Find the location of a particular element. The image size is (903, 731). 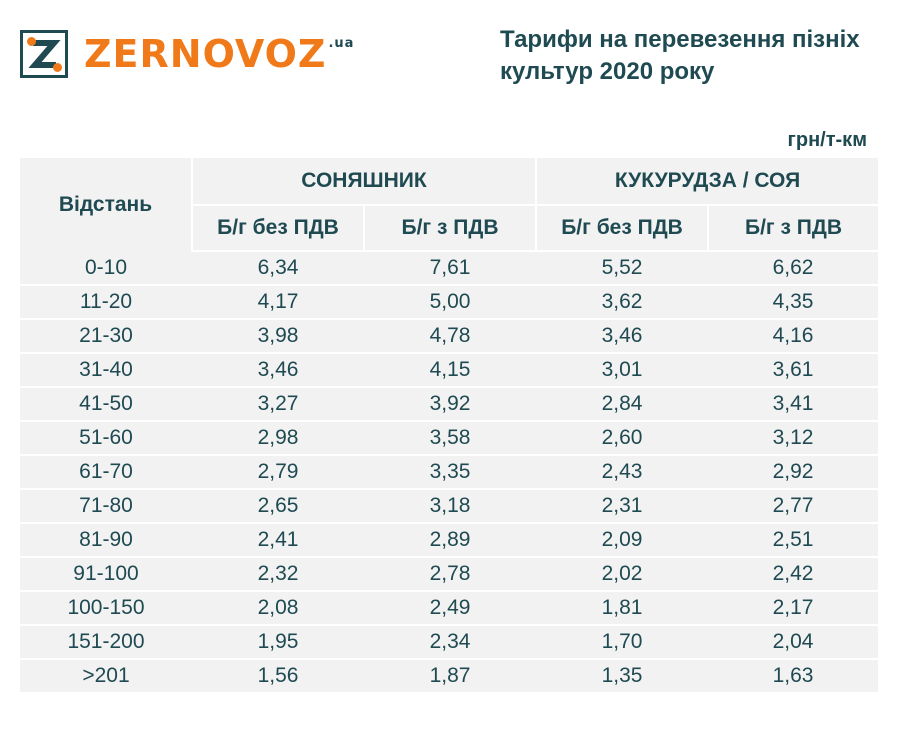

tariff-cell: 3,62 is located at coordinates (622, 302).